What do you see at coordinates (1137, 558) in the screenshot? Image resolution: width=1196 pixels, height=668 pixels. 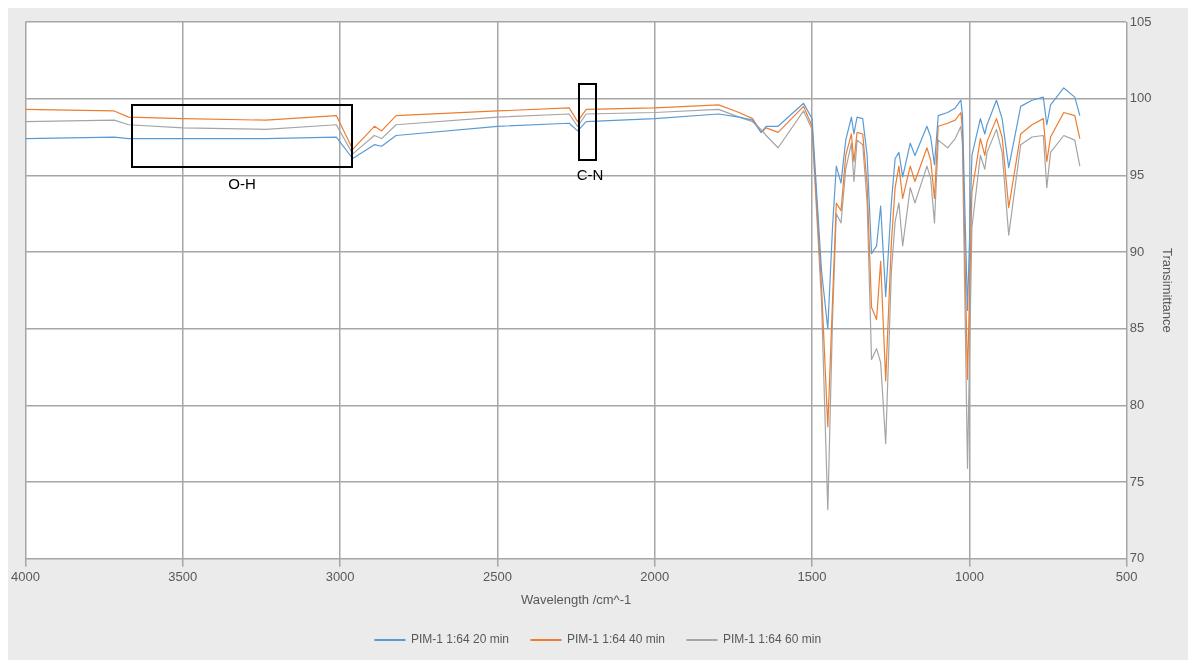 I see `y2-tick-label: 70` at bounding box center [1137, 558].